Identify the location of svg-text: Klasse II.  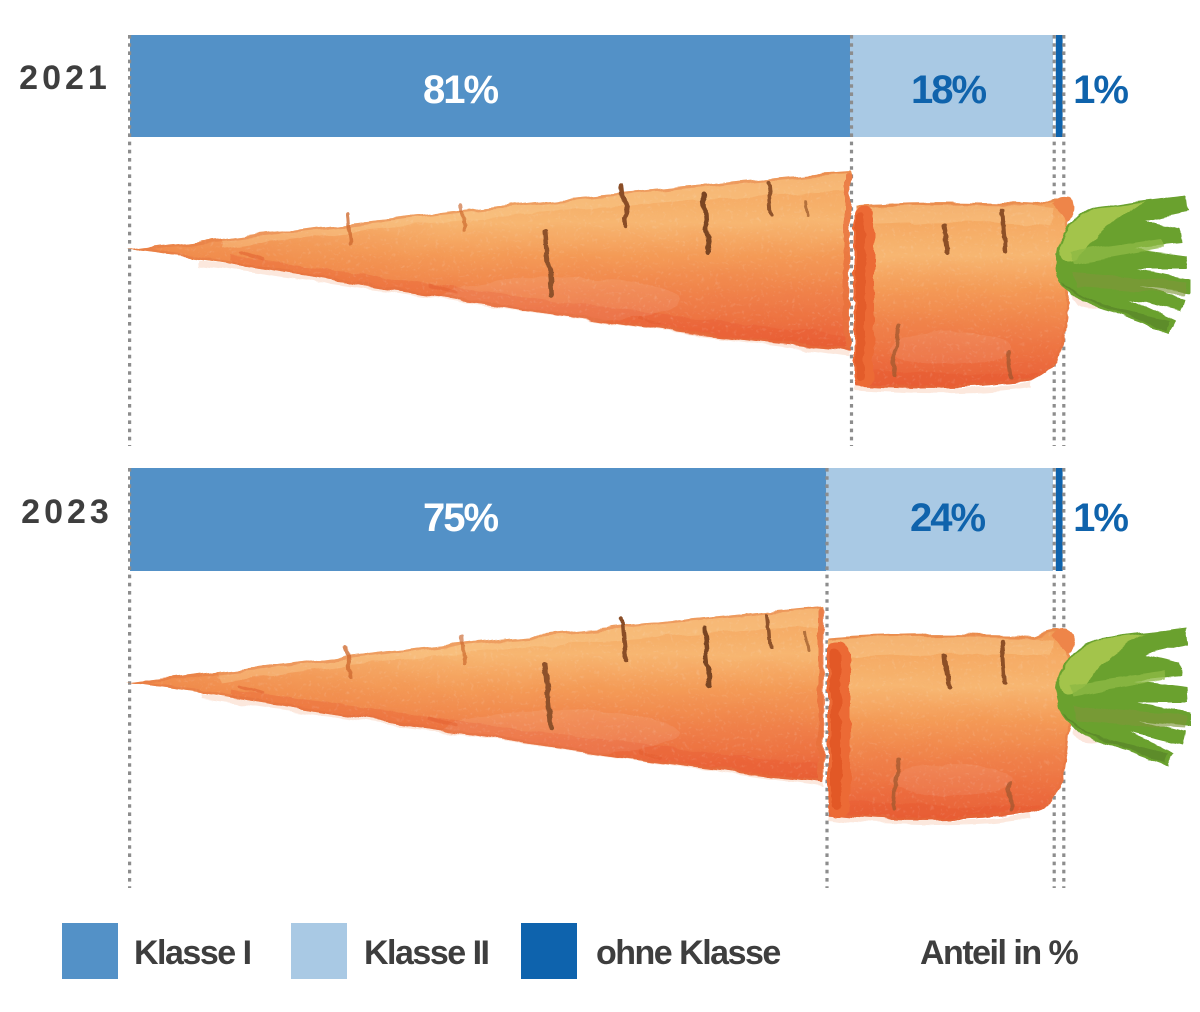
(426, 953).